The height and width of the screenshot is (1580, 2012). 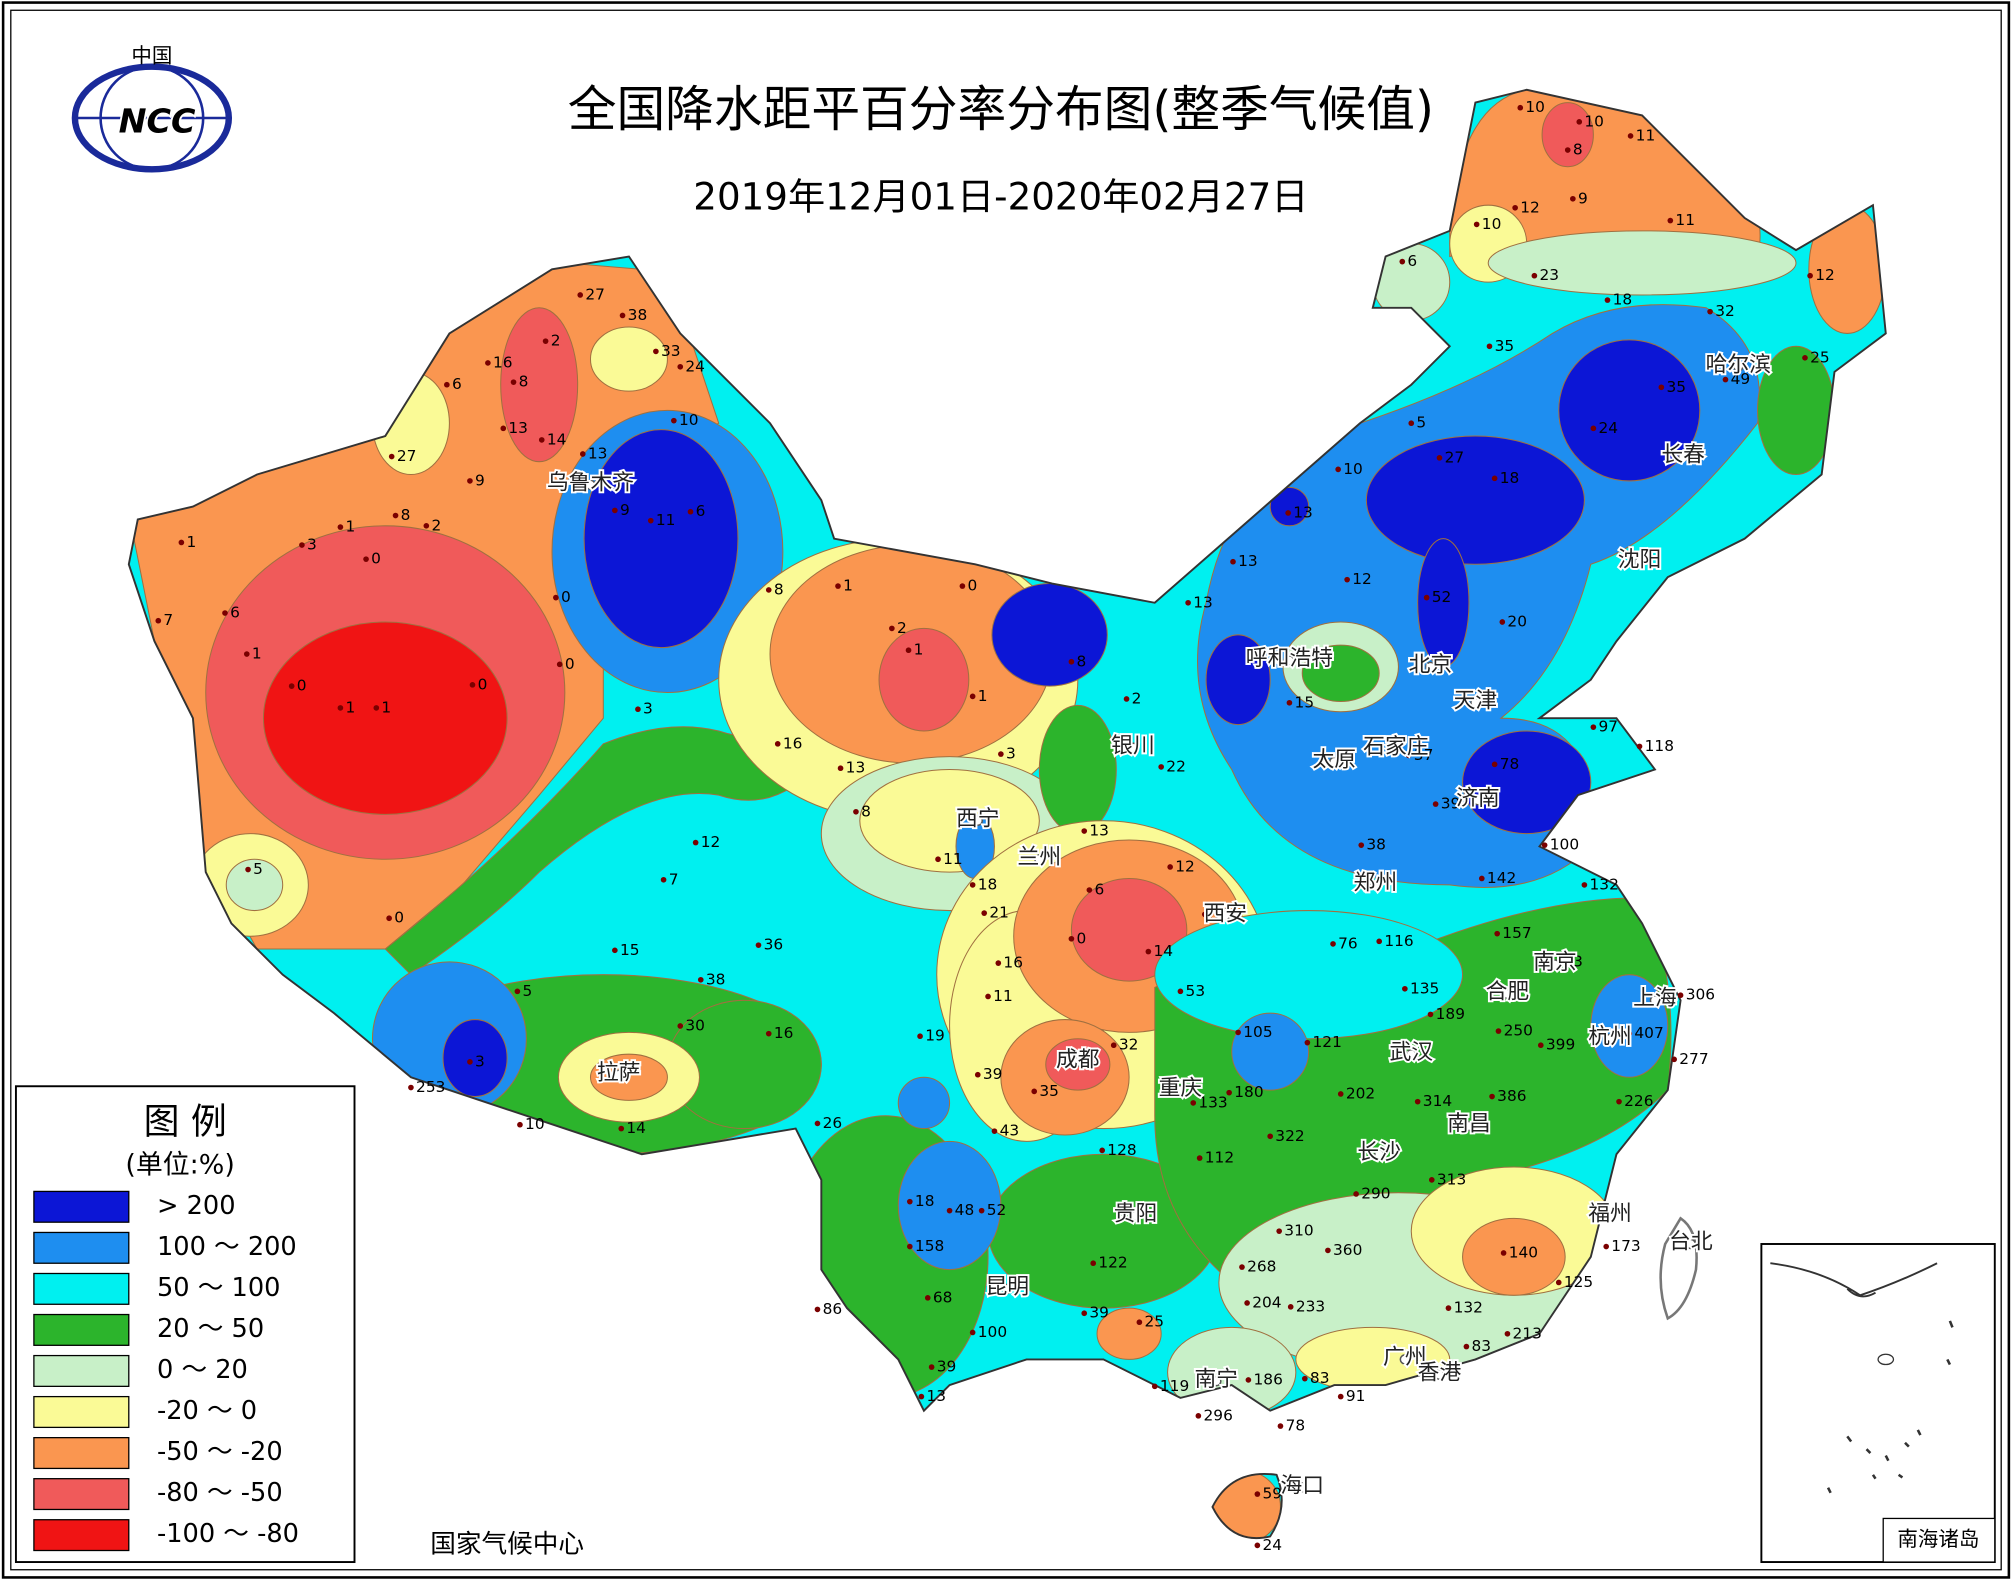 I want to click on station-value: 18, so click(x=1510, y=478).